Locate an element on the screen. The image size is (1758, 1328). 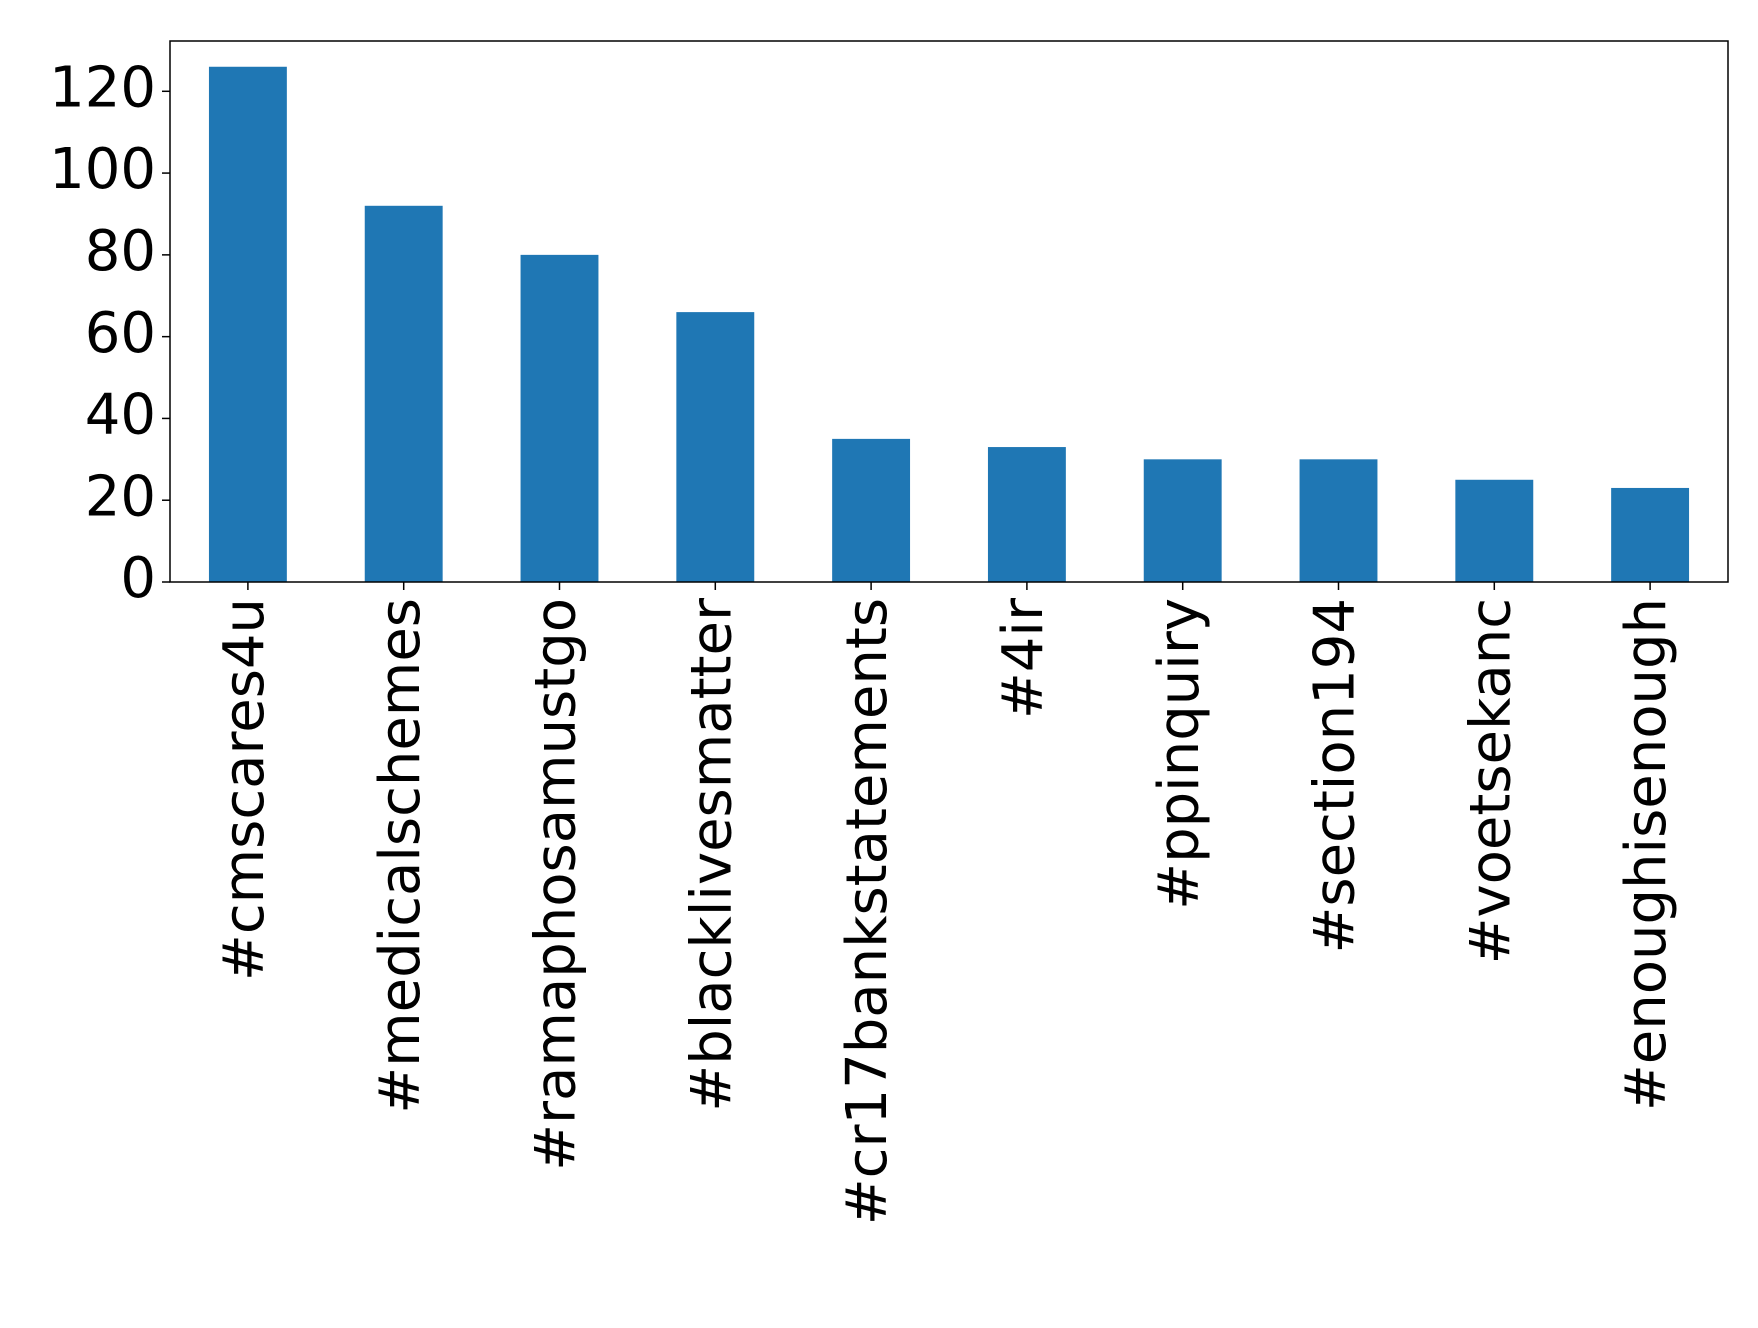
x-tick-label: #blacklivesmatter is located at coordinates (711, 854).